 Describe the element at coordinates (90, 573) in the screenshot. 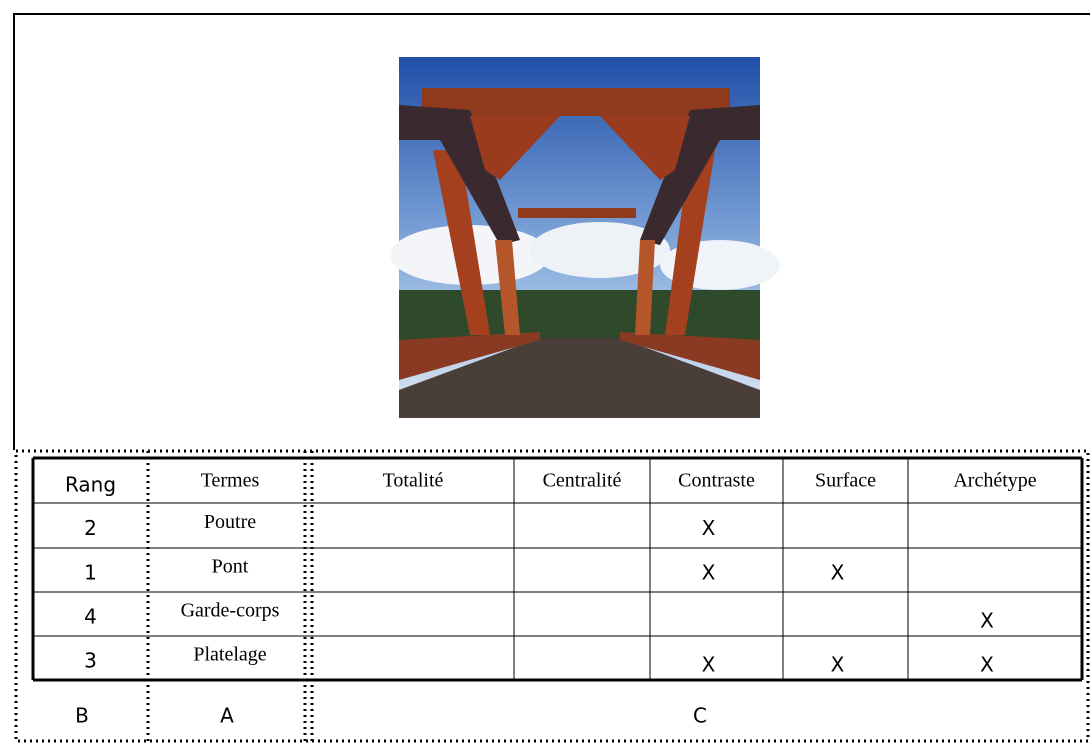

I see `rank: 1` at that location.